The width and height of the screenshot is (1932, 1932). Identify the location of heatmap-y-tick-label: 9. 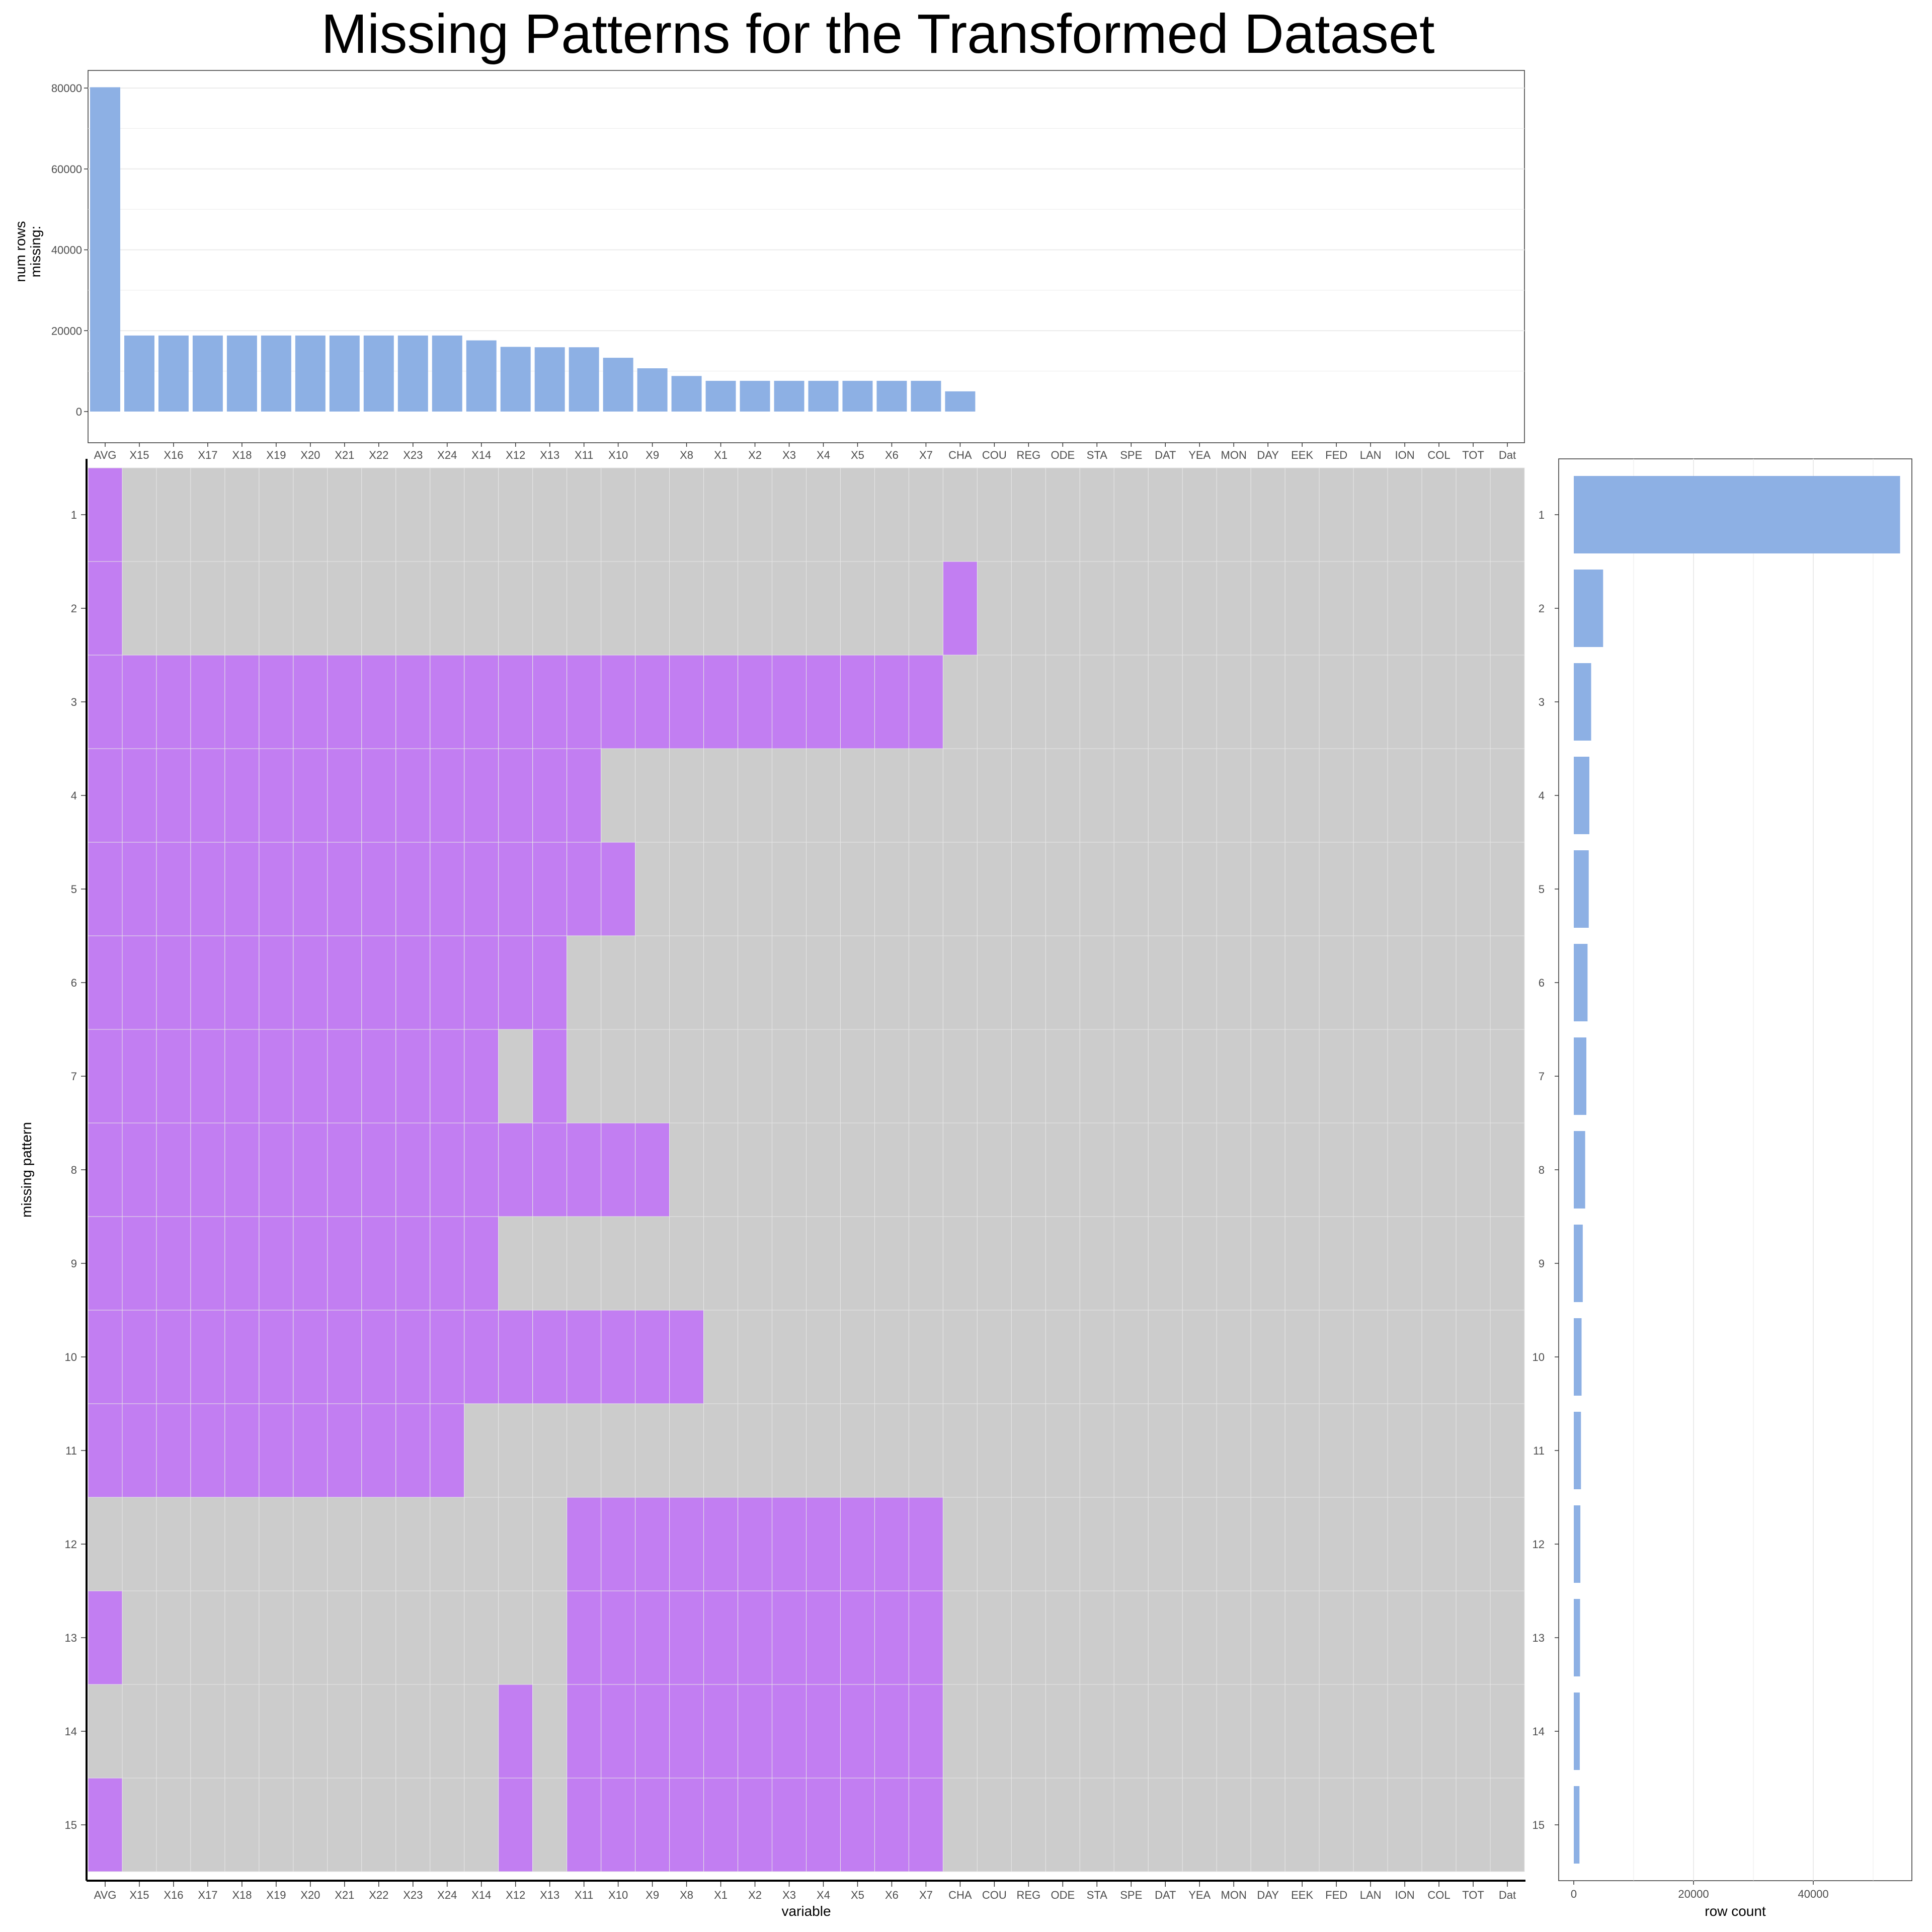
(74, 1264).